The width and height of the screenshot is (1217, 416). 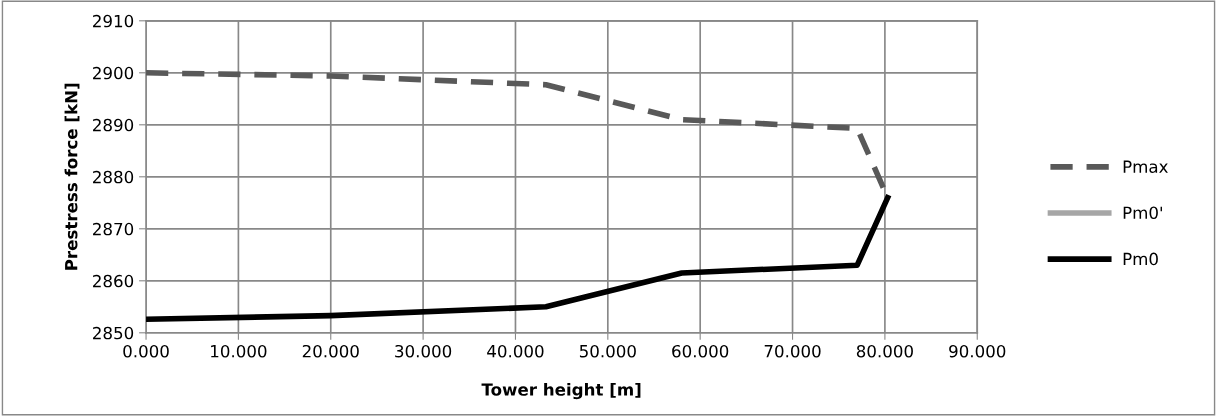 What do you see at coordinates (561, 391) in the screenshot?
I see `x-axis-title: Tower height [m]` at bounding box center [561, 391].